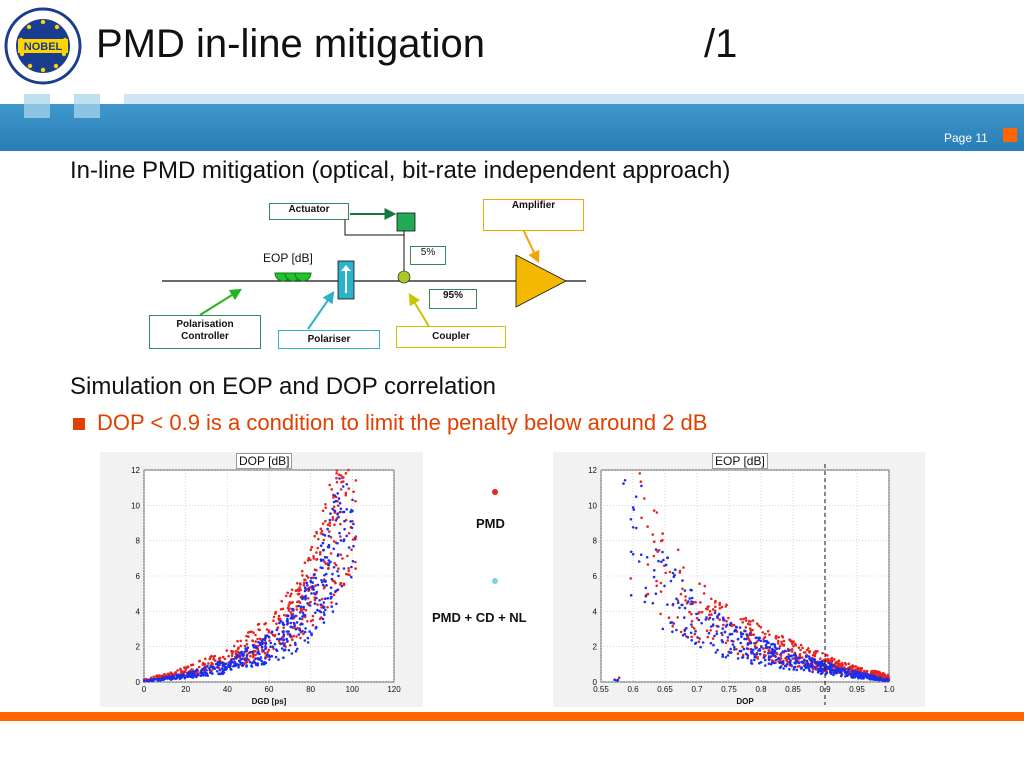 The image size is (1024, 768). What do you see at coordinates (37, 111) in the screenshot?
I see `header-square-1b` at bounding box center [37, 111].